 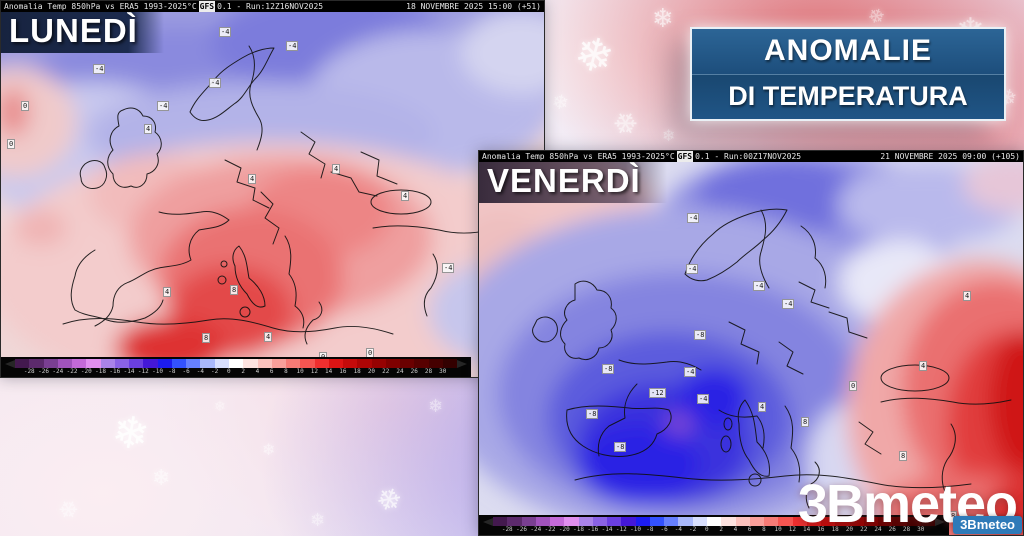 I want to click on colorbar-tick-label: 14, so click(x=807, y=529).